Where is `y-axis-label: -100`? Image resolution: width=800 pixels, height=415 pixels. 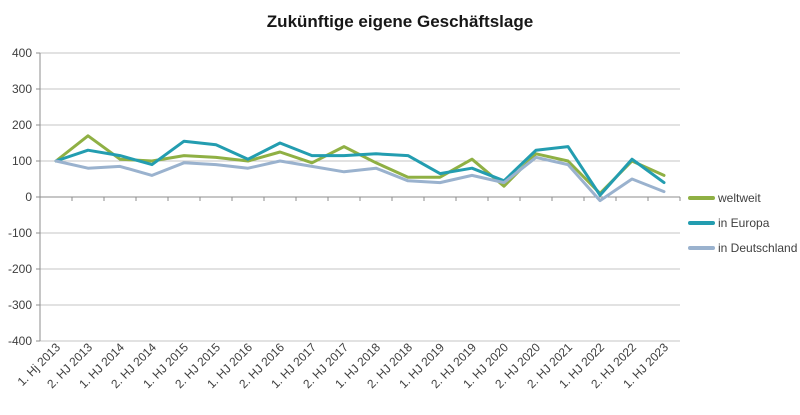
y-axis-label: -100 is located at coordinates (20, 233).